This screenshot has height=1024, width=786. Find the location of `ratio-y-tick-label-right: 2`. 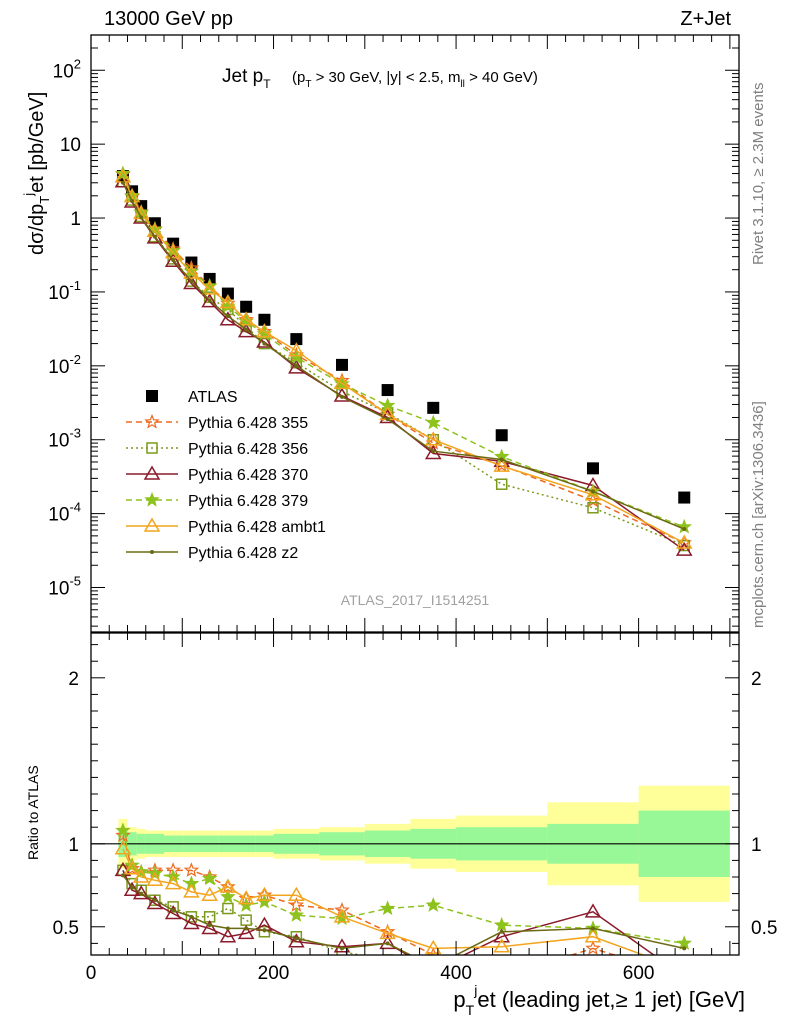

ratio-y-tick-label-right: 2 is located at coordinates (756, 679).